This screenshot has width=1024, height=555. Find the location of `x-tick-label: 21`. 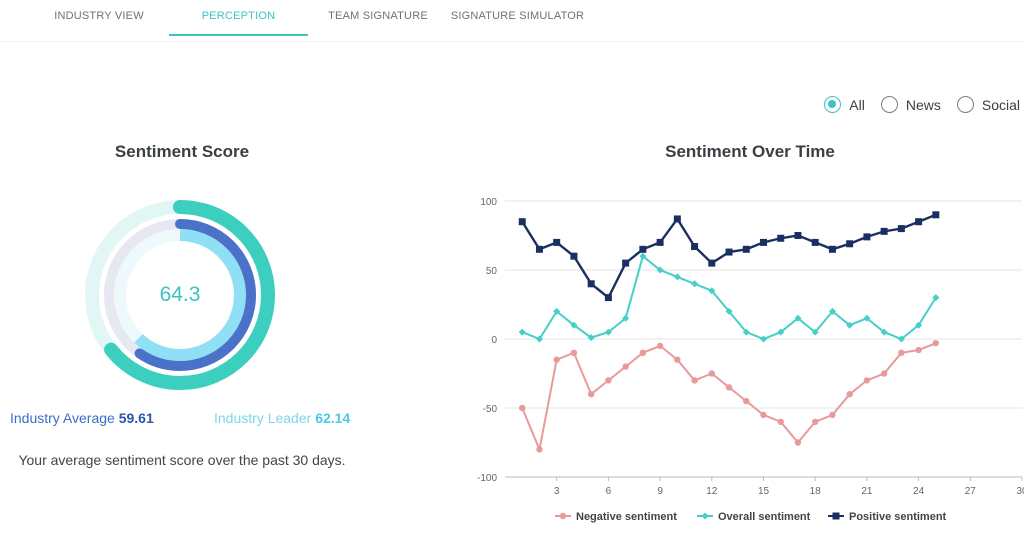

x-tick-label: 21 is located at coordinates (867, 491).